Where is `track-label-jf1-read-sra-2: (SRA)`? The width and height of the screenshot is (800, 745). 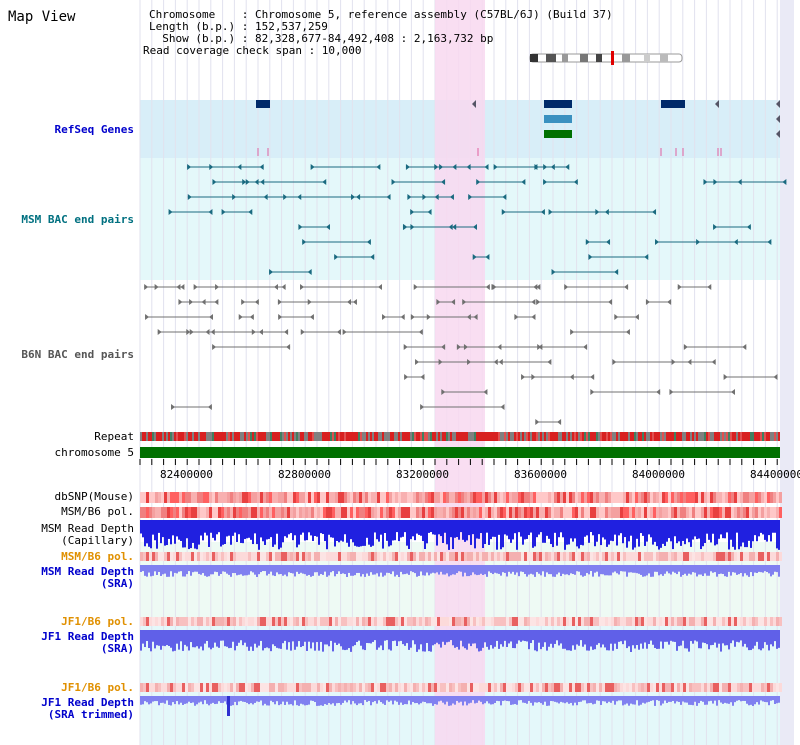
track-label-jf1-read-sra-2: (SRA) is located at coordinates (117, 648).